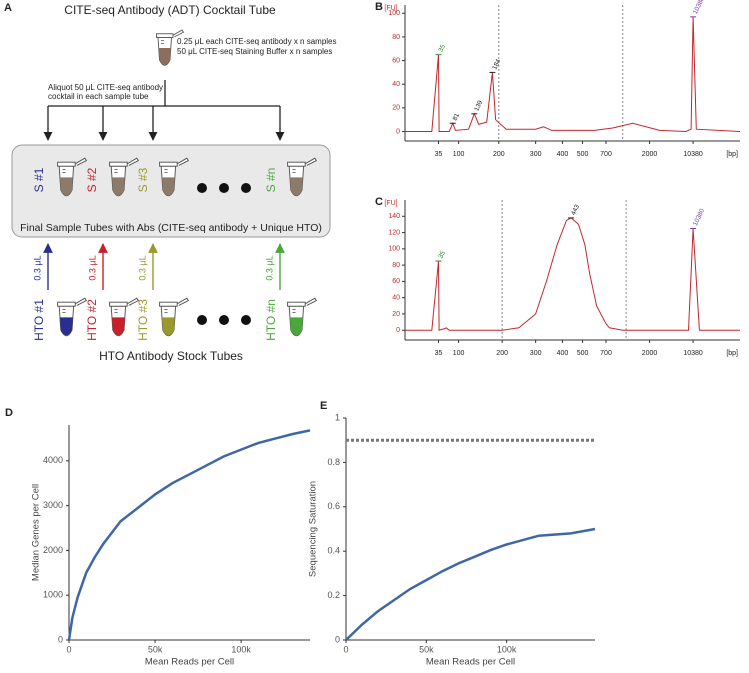  Describe the element at coordinates (92, 179) in the screenshot. I see `sample-label: S #2` at that location.